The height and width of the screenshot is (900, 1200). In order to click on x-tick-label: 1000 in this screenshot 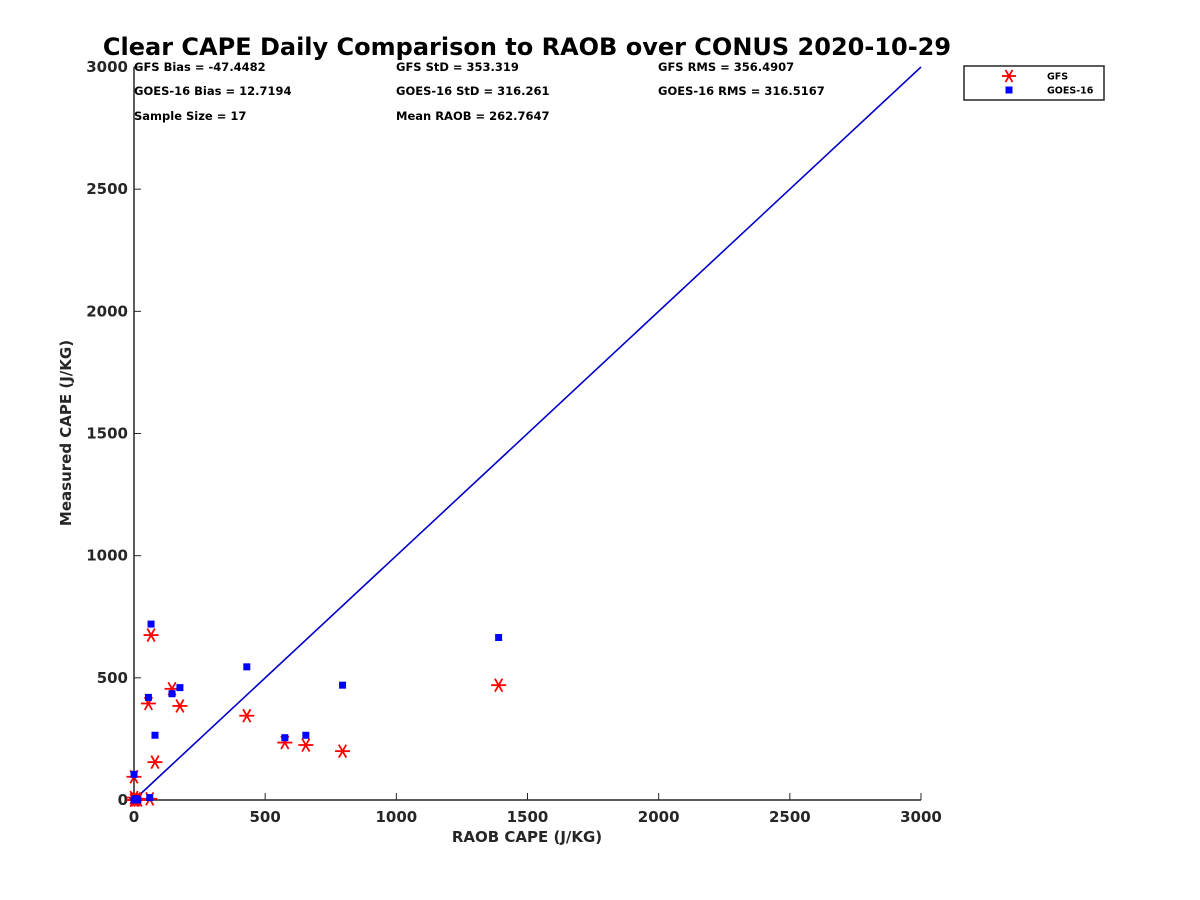, I will do `click(396, 817)`.